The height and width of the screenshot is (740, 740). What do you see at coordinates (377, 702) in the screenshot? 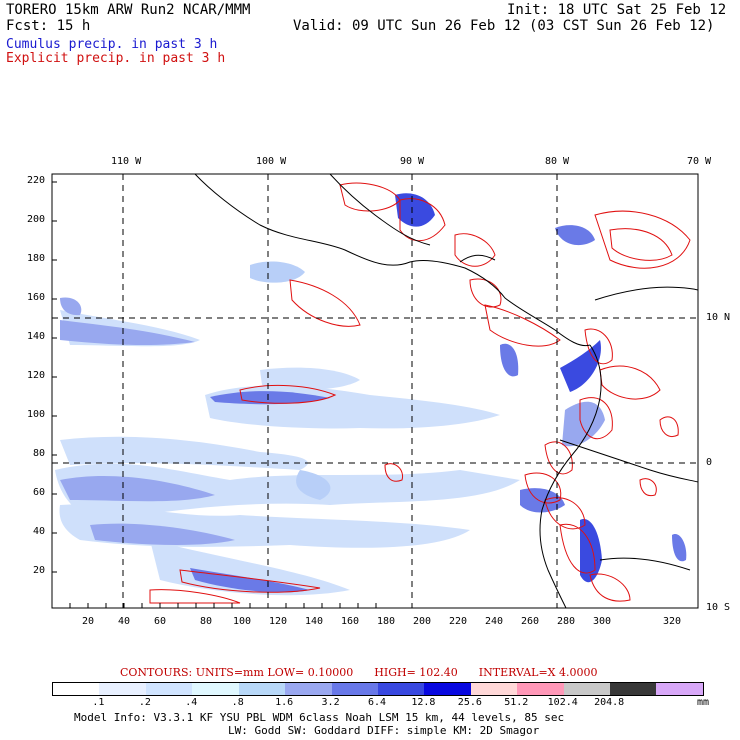
I see `color-scale-label: 6.4` at bounding box center [377, 702].